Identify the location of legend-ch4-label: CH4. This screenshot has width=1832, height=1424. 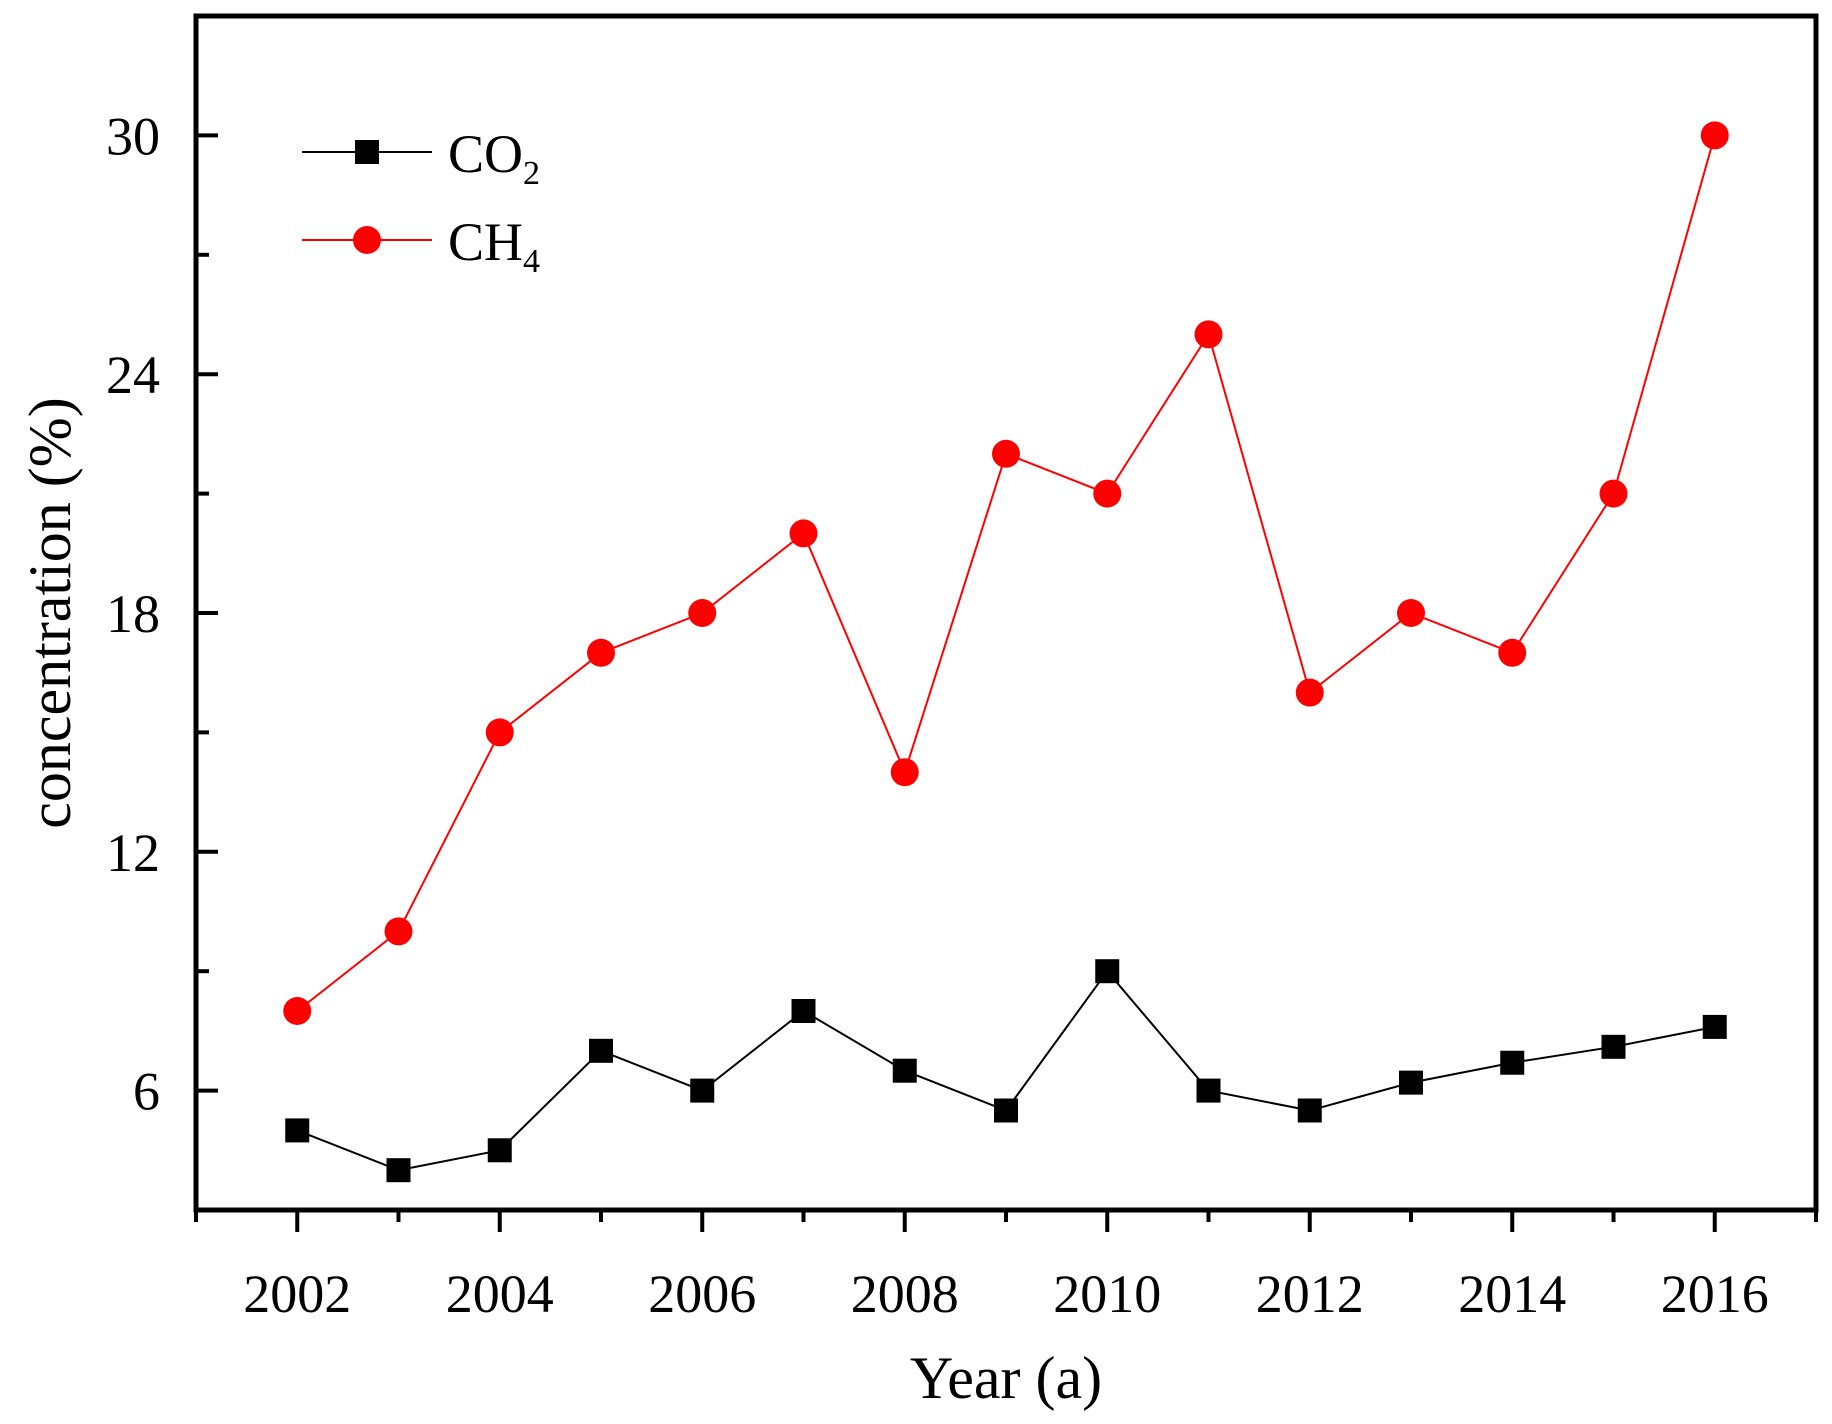
(494, 246).